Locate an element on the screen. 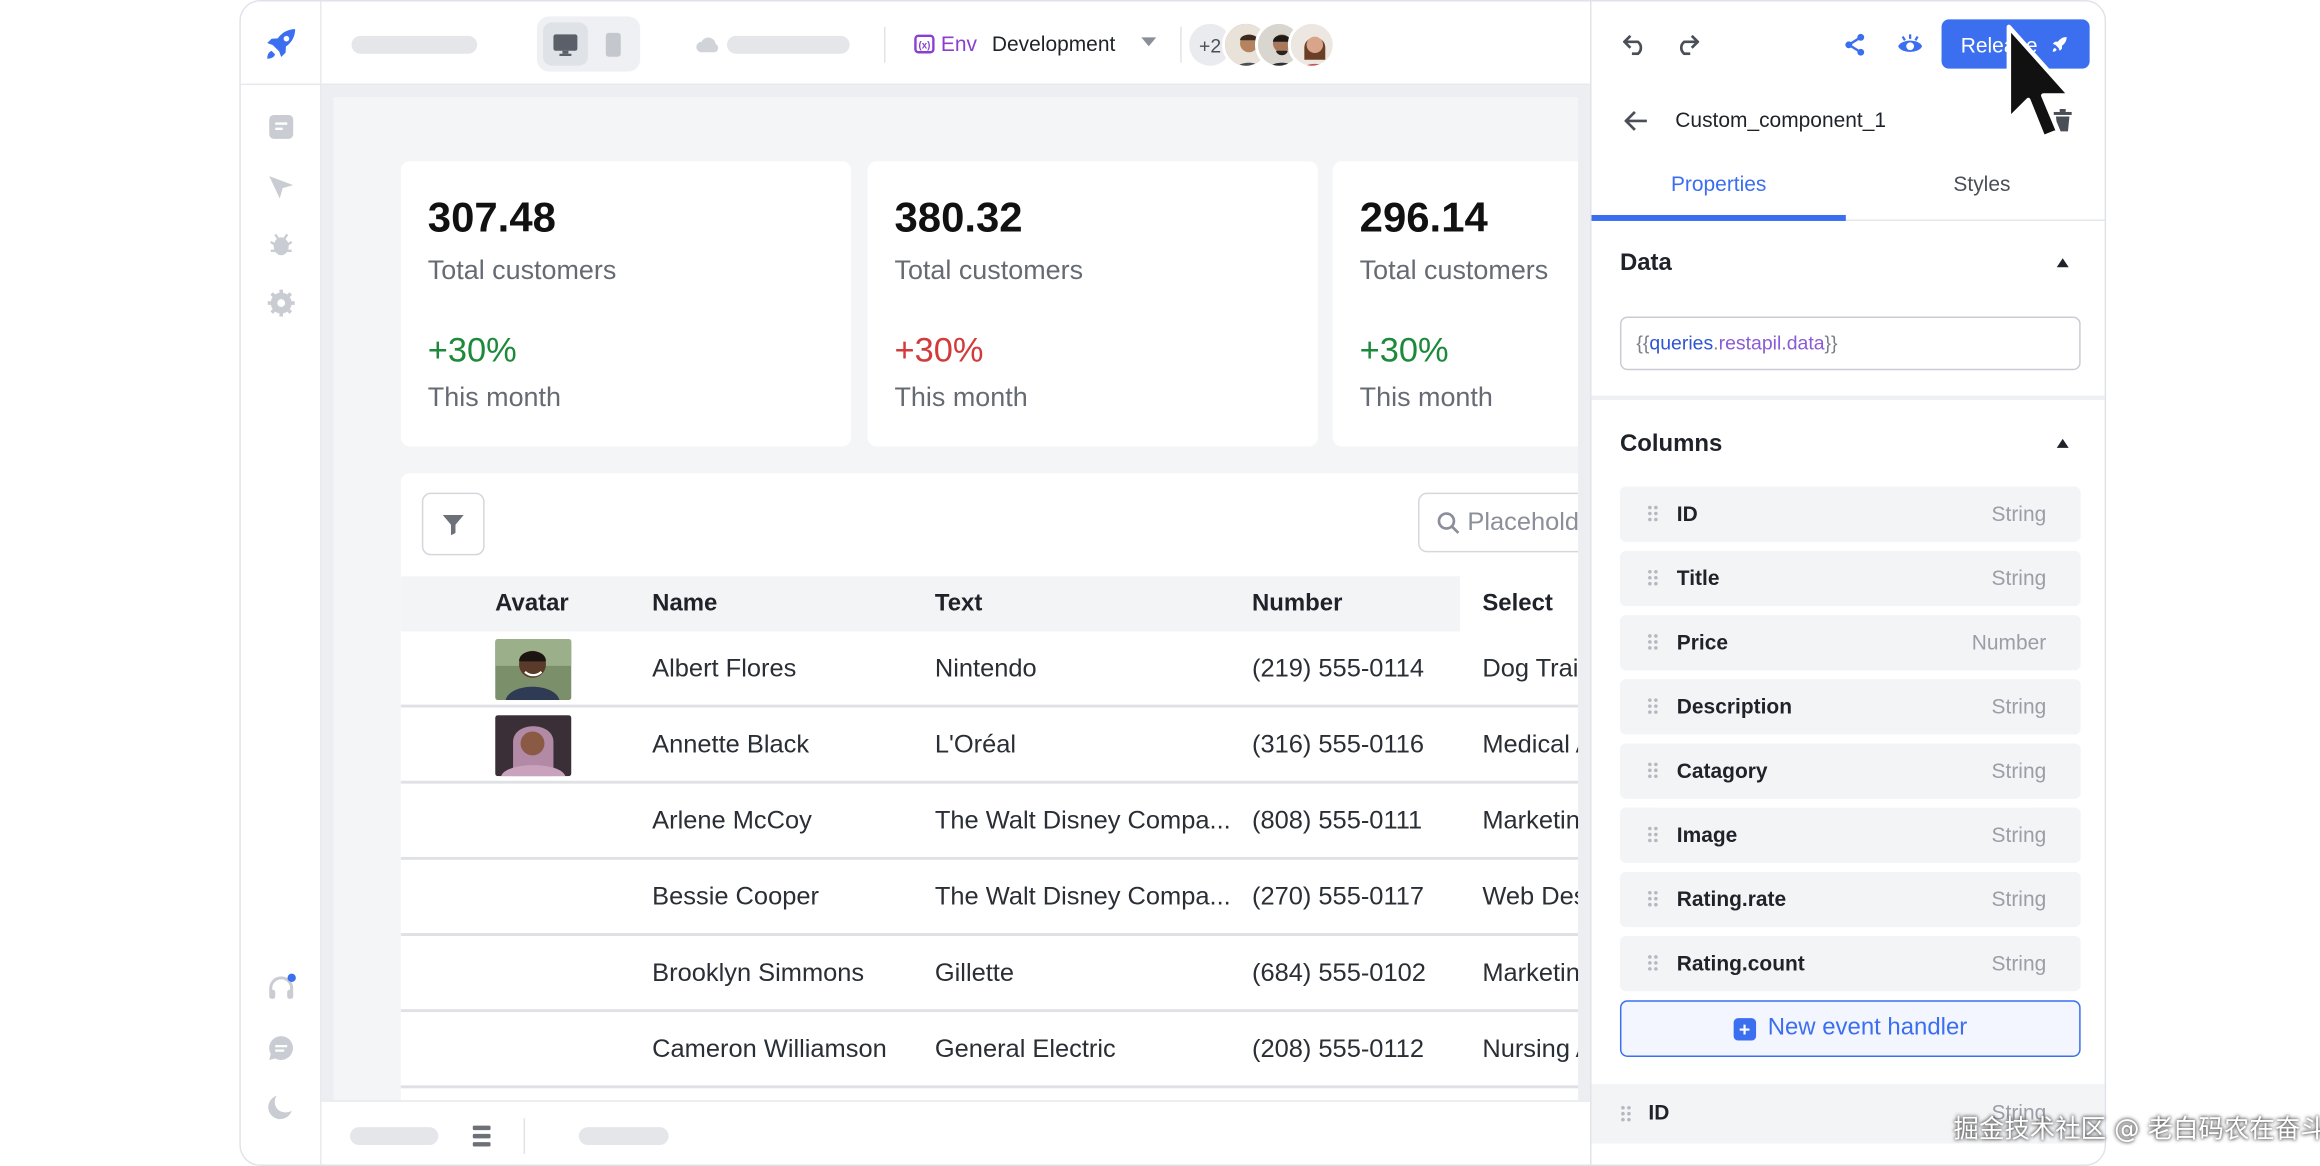 The image size is (2320, 1166). left-rail is located at coordinates (281, 583).